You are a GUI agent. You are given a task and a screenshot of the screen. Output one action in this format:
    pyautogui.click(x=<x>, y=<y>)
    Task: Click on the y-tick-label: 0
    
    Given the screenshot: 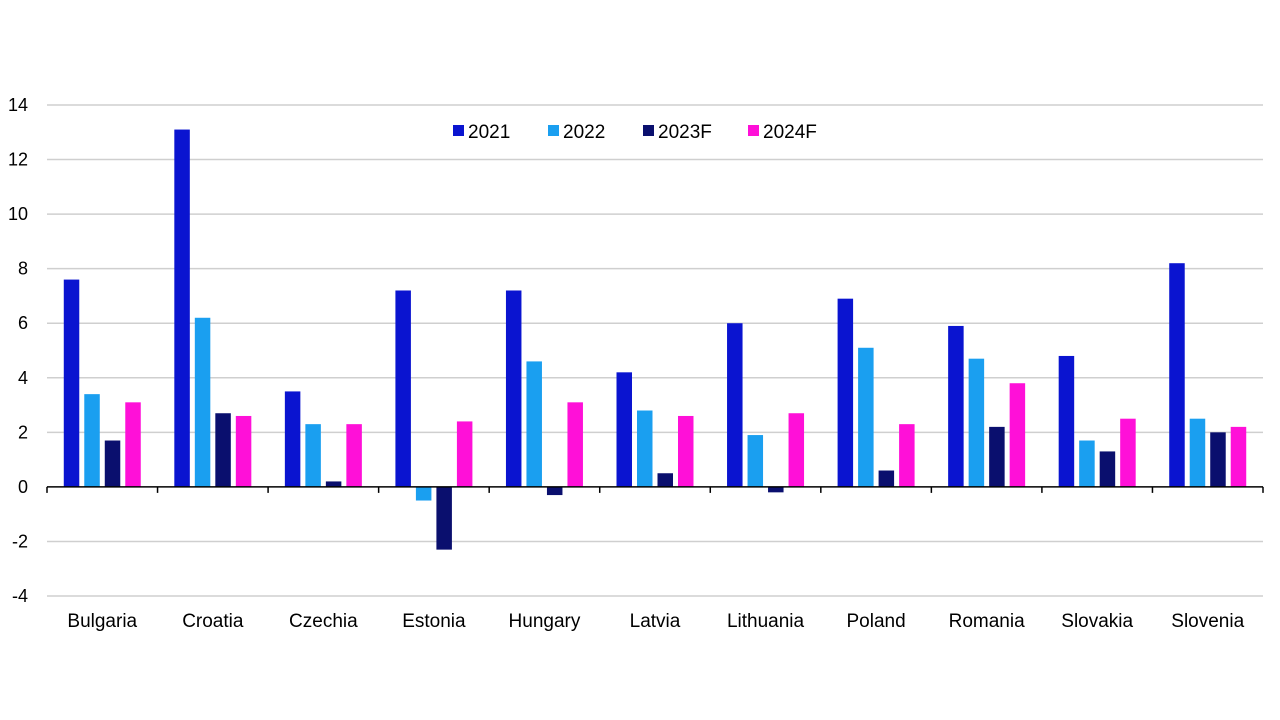 What is the action you would take?
    pyautogui.click(x=23, y=487)
    